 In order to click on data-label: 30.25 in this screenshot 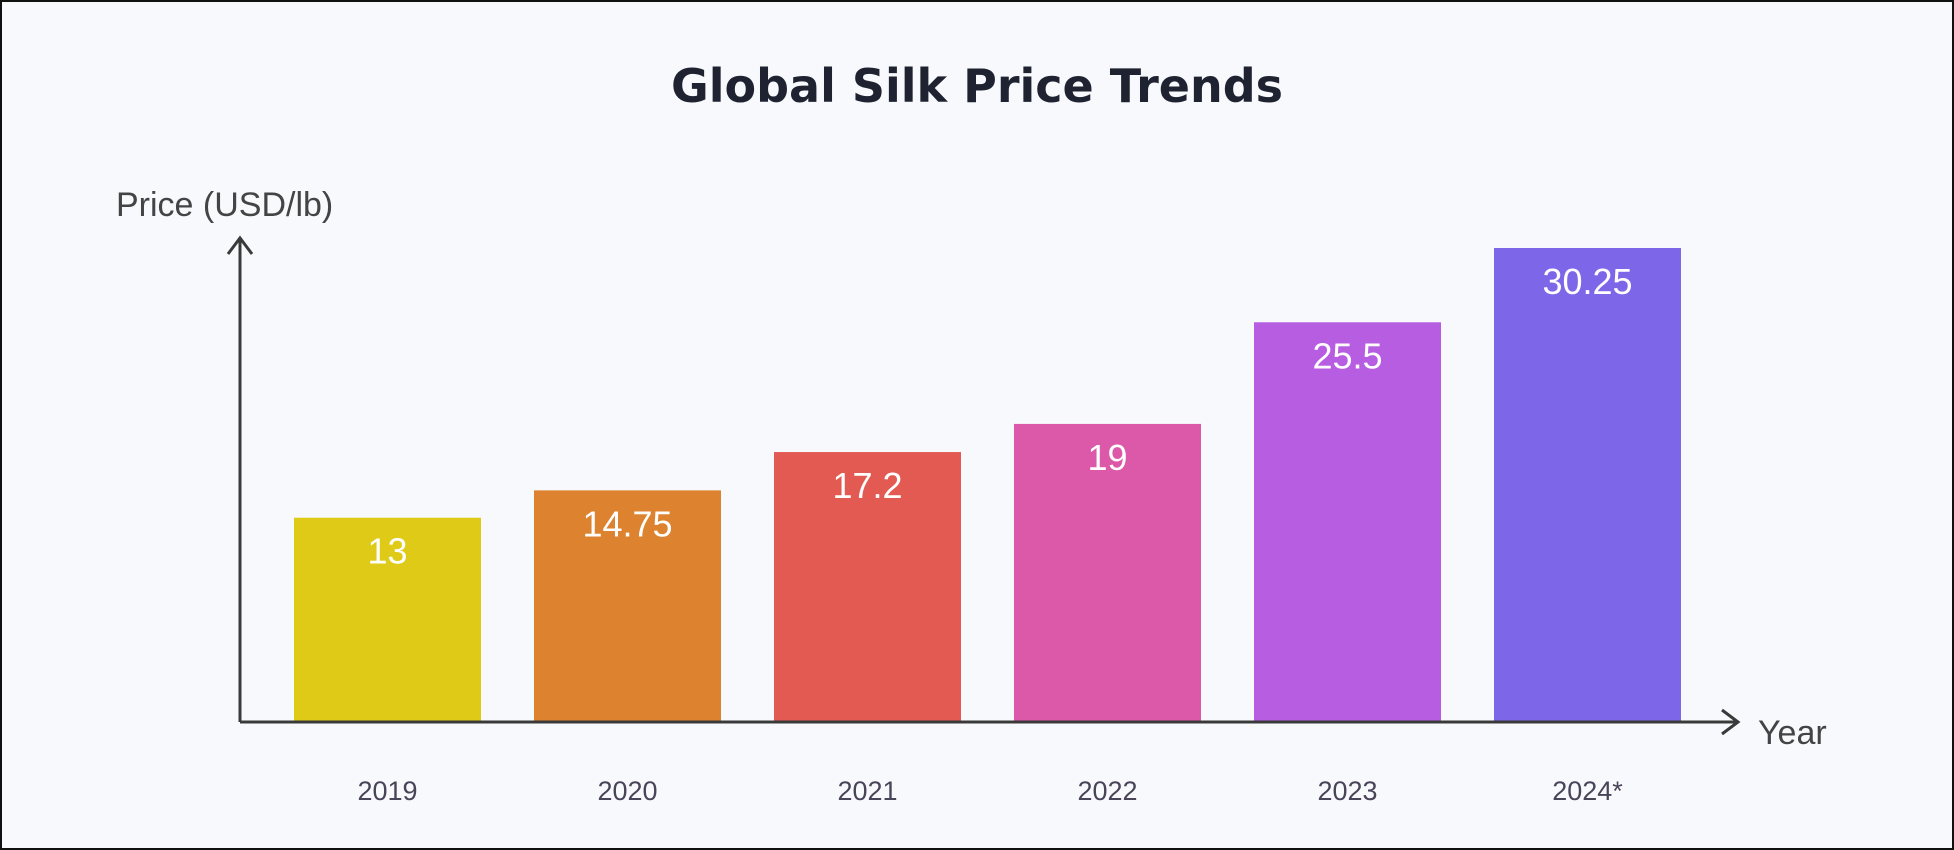, I will do `click(1587, 281)`.